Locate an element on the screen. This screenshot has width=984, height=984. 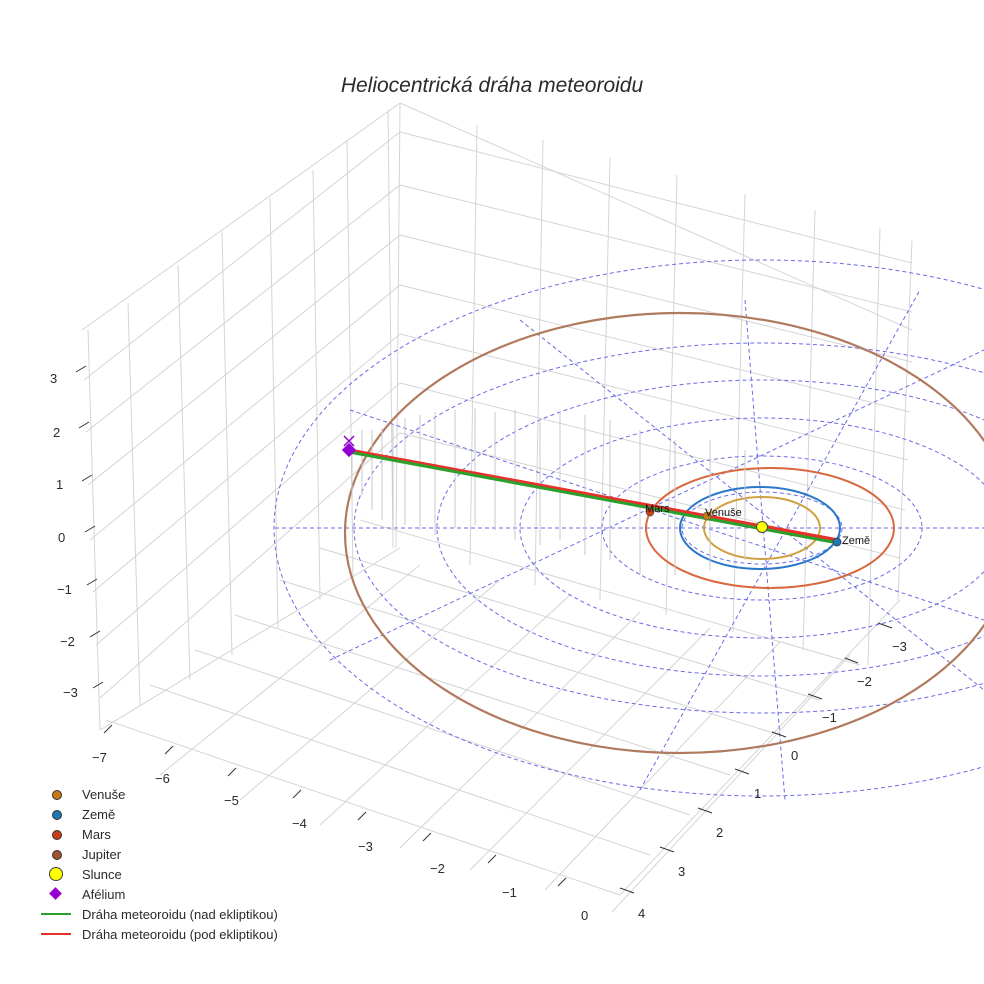
legend-item-sun: Slunce is located at coordinates (158, 874).